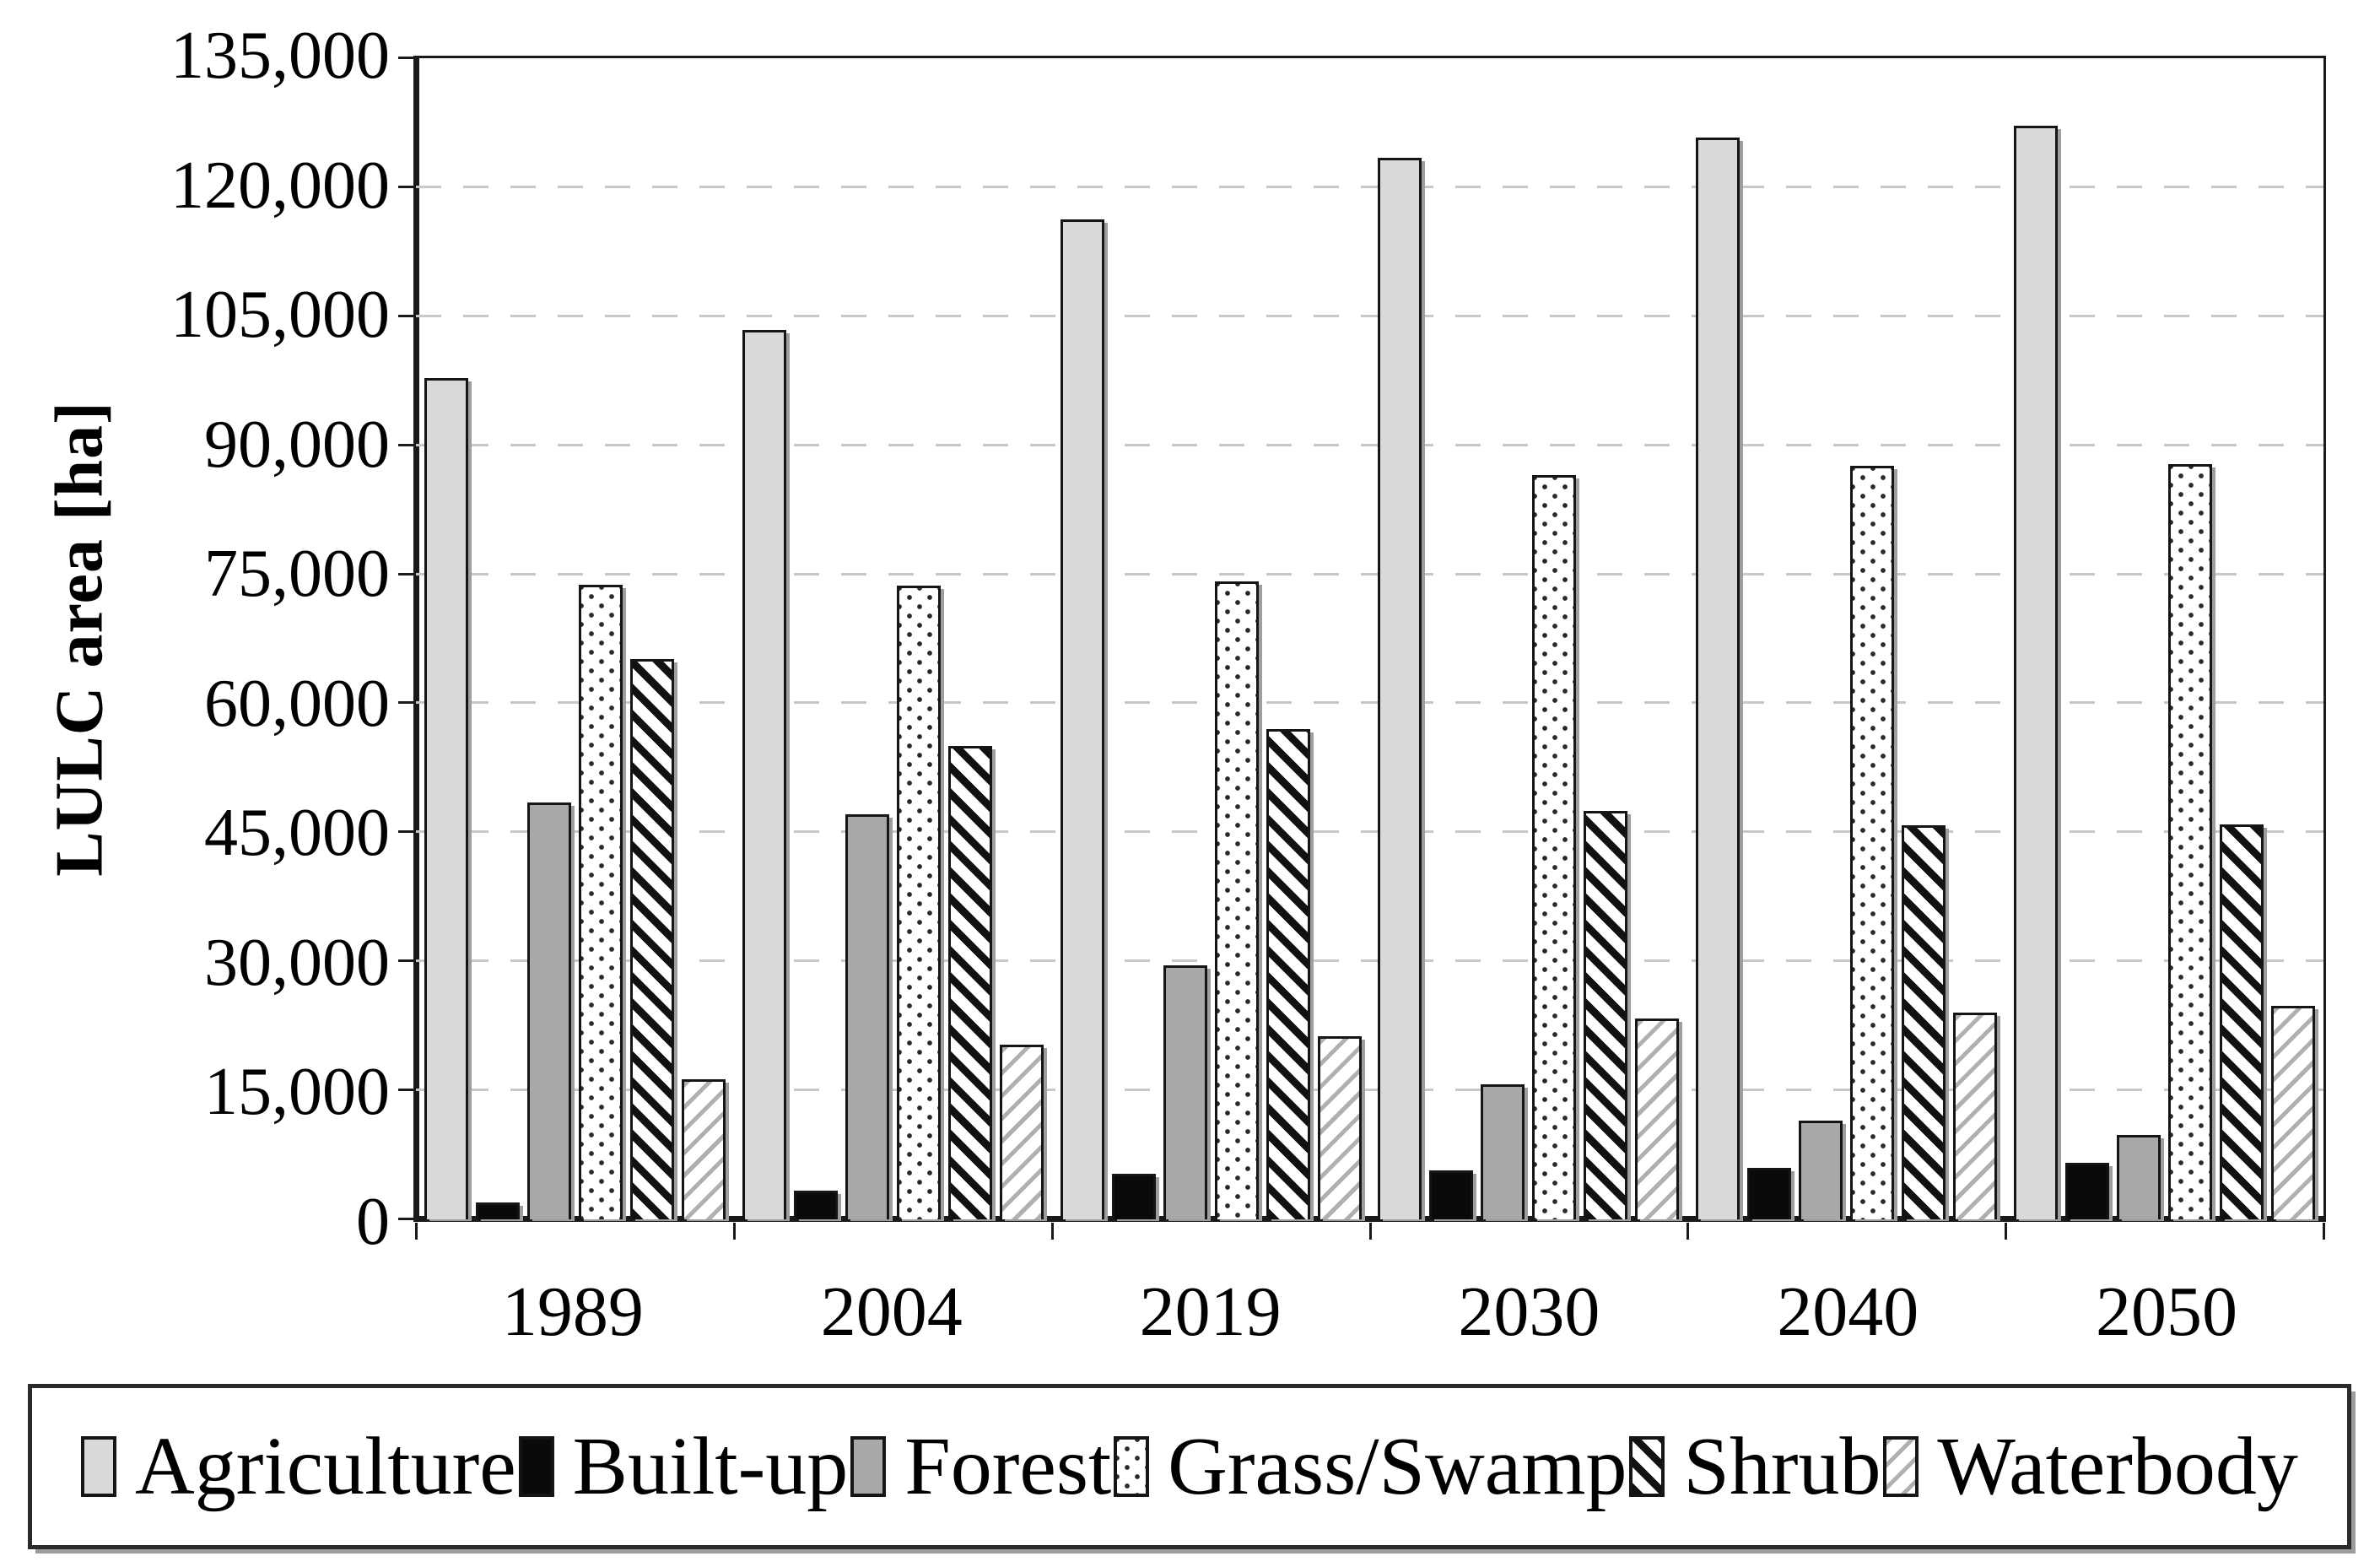 This screenshot has width=2380, height=1567. Describe the element at coordinates (1369, 1312) in the screenshot. I see `x-axis-category-labels: 1989 2004 2019 2030 2040 2050` at that location.